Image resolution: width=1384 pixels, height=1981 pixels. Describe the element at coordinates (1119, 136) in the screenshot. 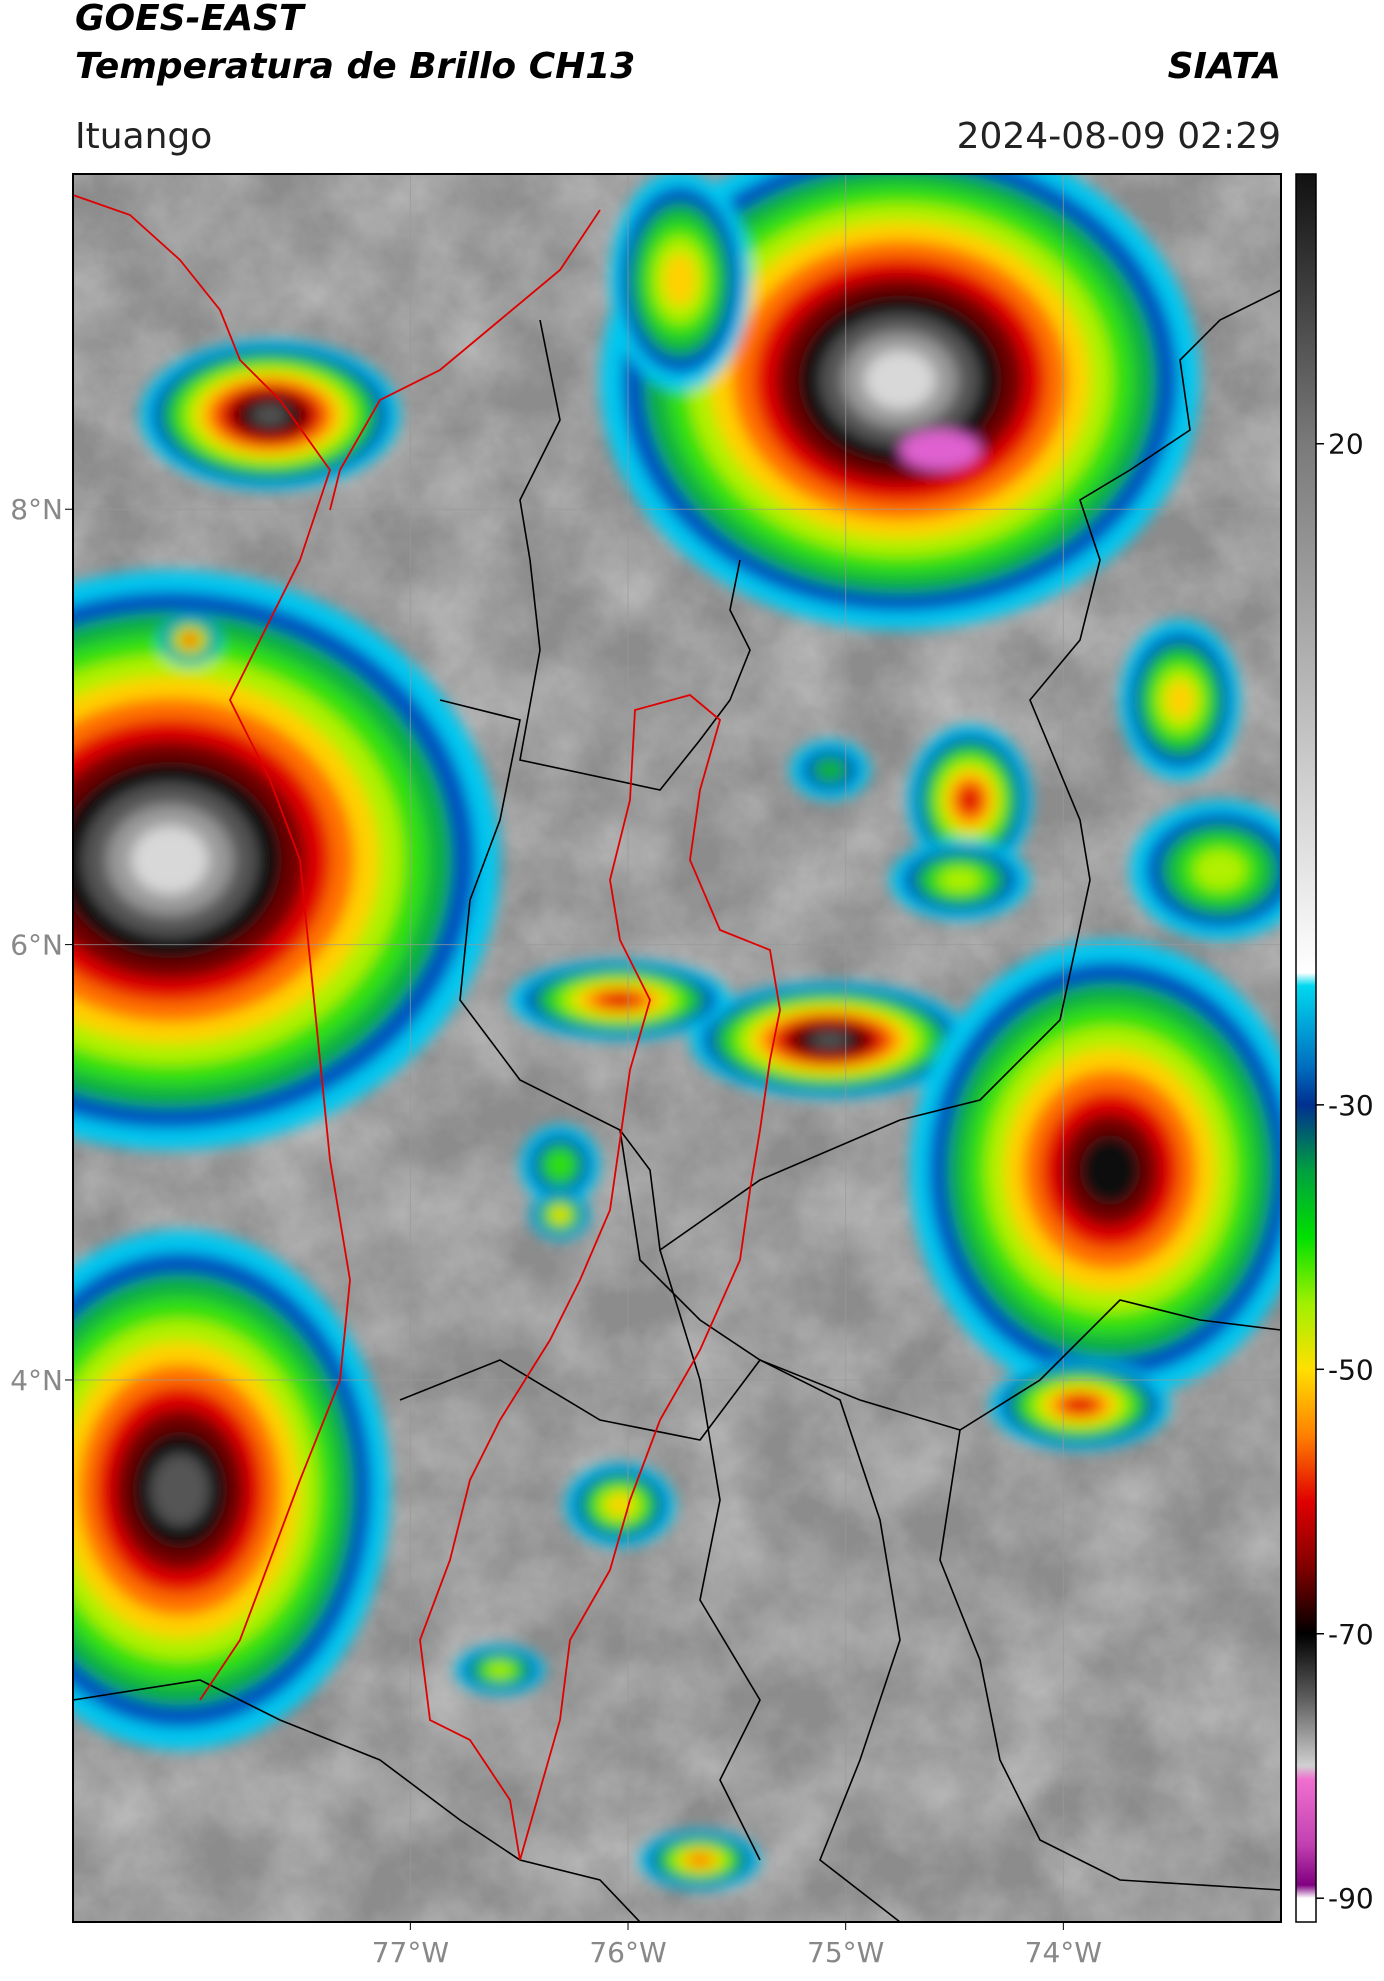

I see `datetime: 2024-08-09 02:29` at that location.